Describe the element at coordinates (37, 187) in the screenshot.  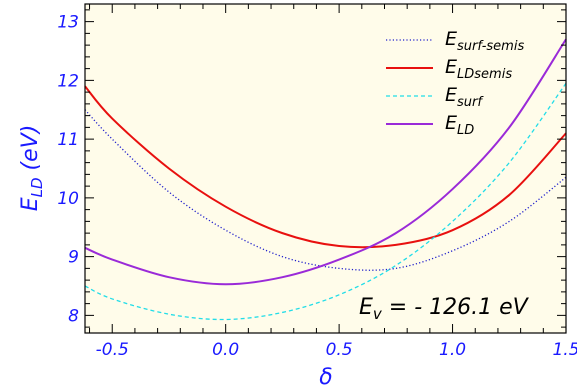
I see `y-axis-label-sub: LD` at that location.